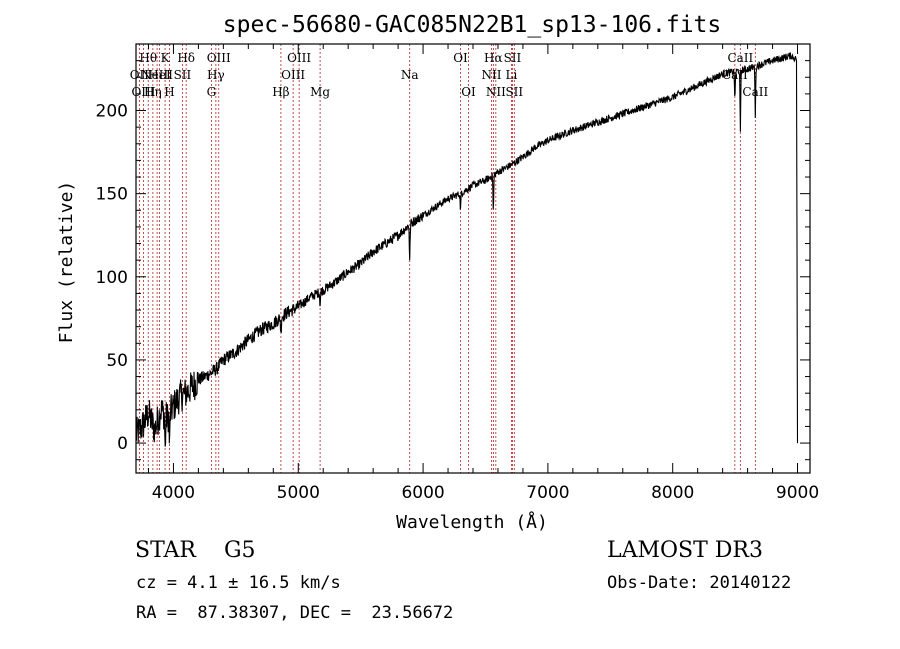  What do you see at coordinates (112, 278) in the screenshot?
I see `y-tick-label: 100` at bounding box center [112, 278].